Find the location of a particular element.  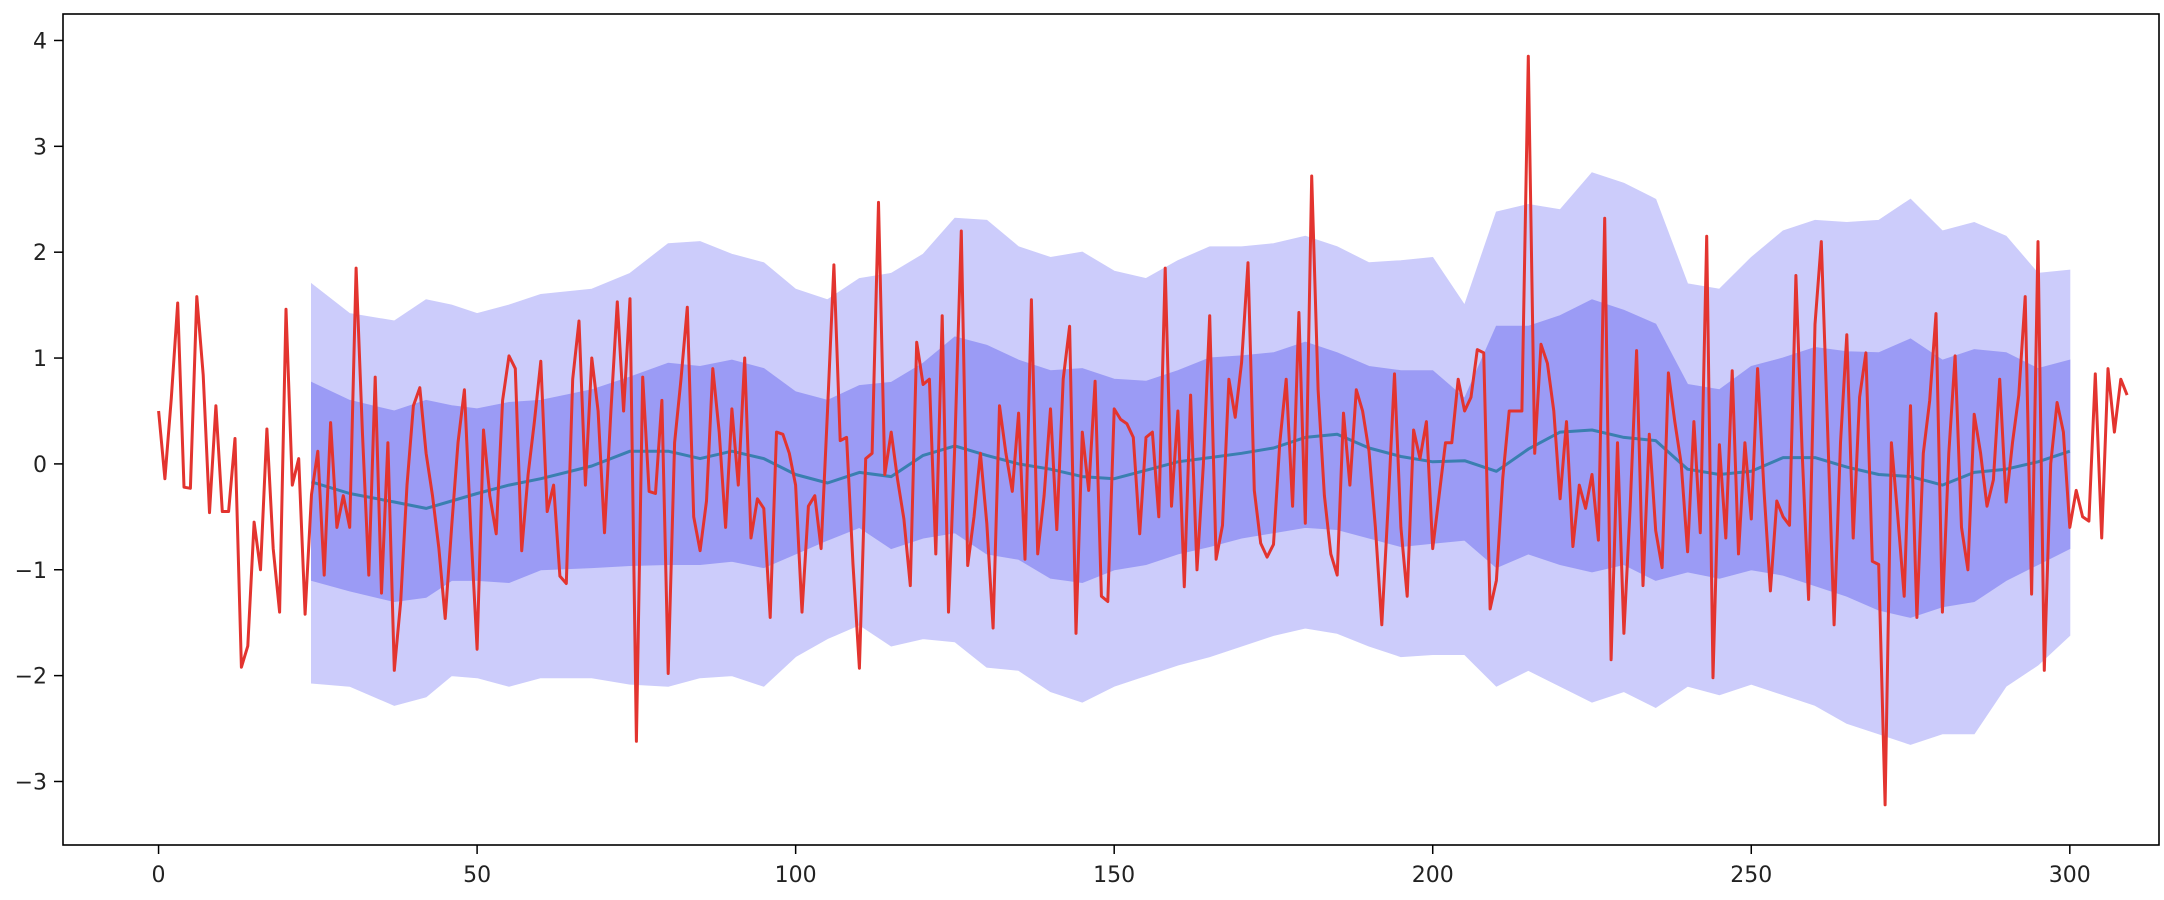

x-tick-label: 300 is located at coordinates (2070, 875).